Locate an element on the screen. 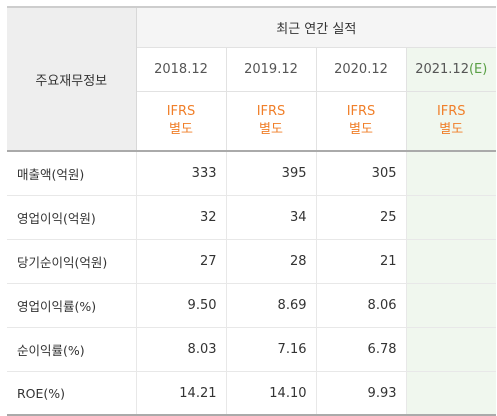 Image resolution: width=497 pixels, height=416 pixels. value-cell: 333 is located at coordinates (181, 173).